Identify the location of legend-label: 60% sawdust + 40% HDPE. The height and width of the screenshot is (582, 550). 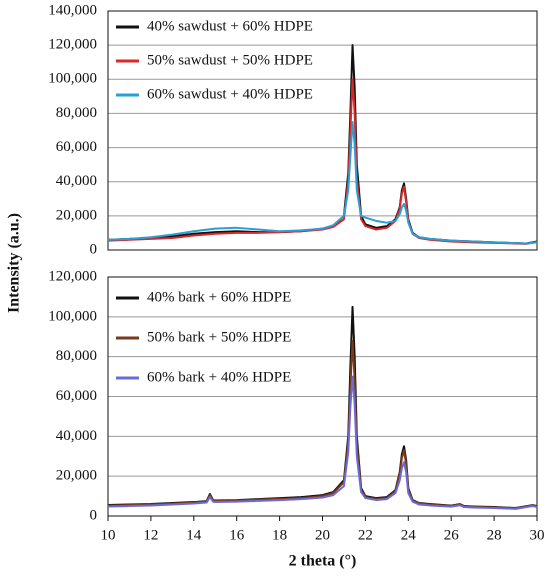
(230, 94).